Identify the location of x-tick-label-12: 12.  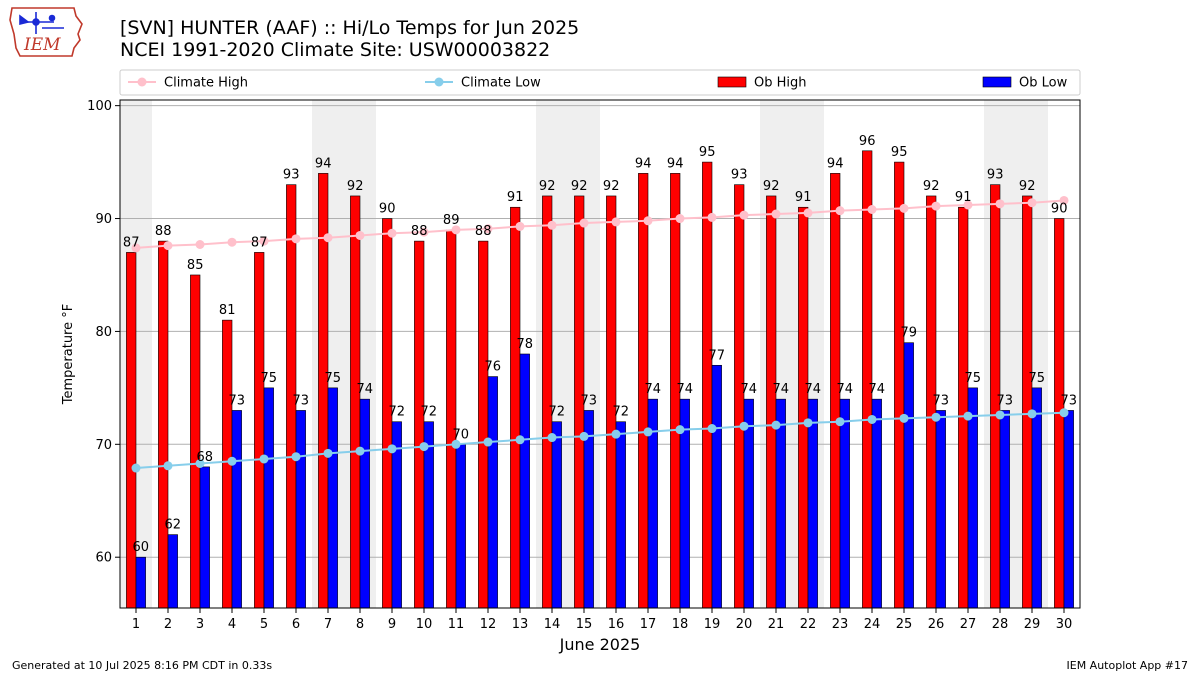
(488, 624).